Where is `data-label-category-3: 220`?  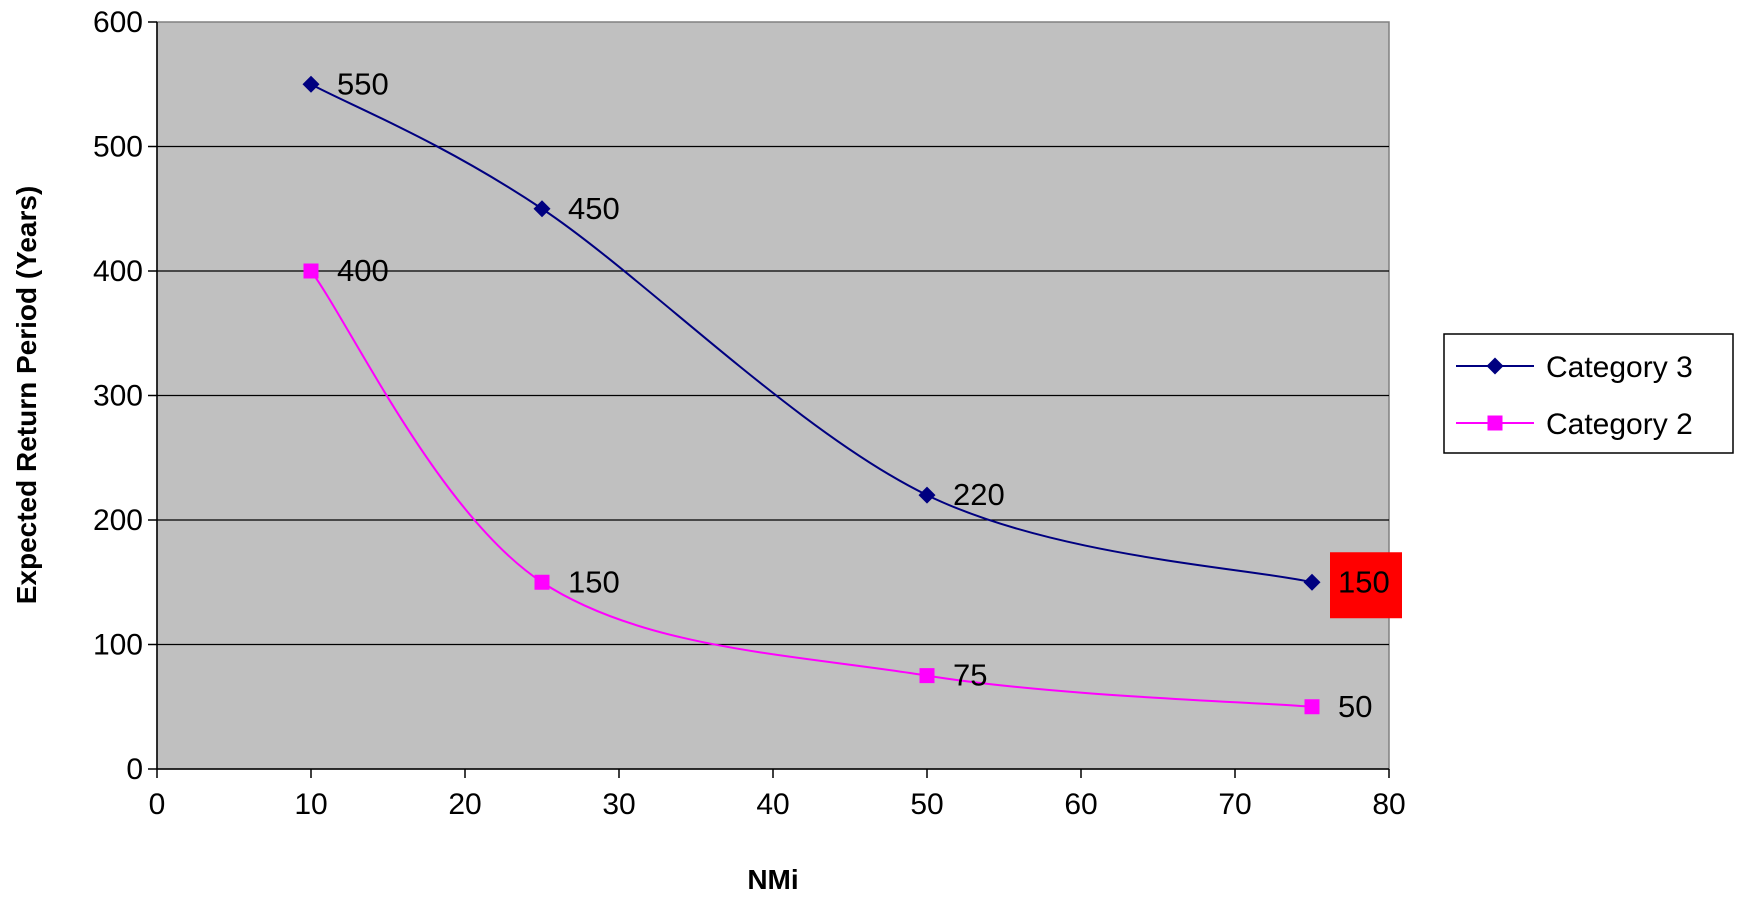 data-label-category-3: 220 is located at coordinates (979, 494).